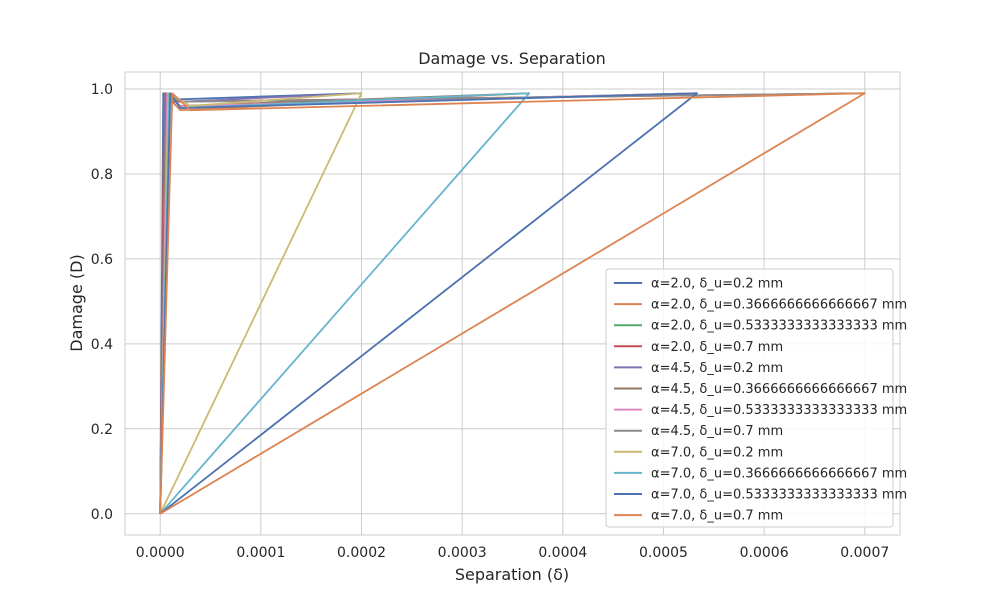 The height and width of the screenshot is (600, 1000). What do you see at coordinates (512, 574) in the screenshot?
I see `x-axis-label: Separation (δ)` at bounding box center [512, 574].